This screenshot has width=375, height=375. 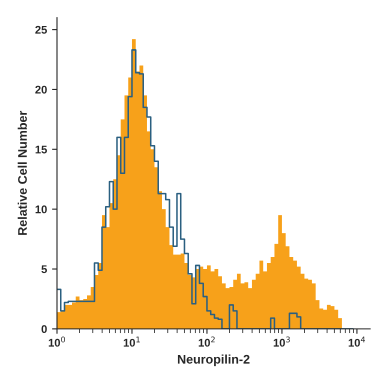 I want to click on x-axis-title: Neuropilin-2, so click(x=214, y=360).